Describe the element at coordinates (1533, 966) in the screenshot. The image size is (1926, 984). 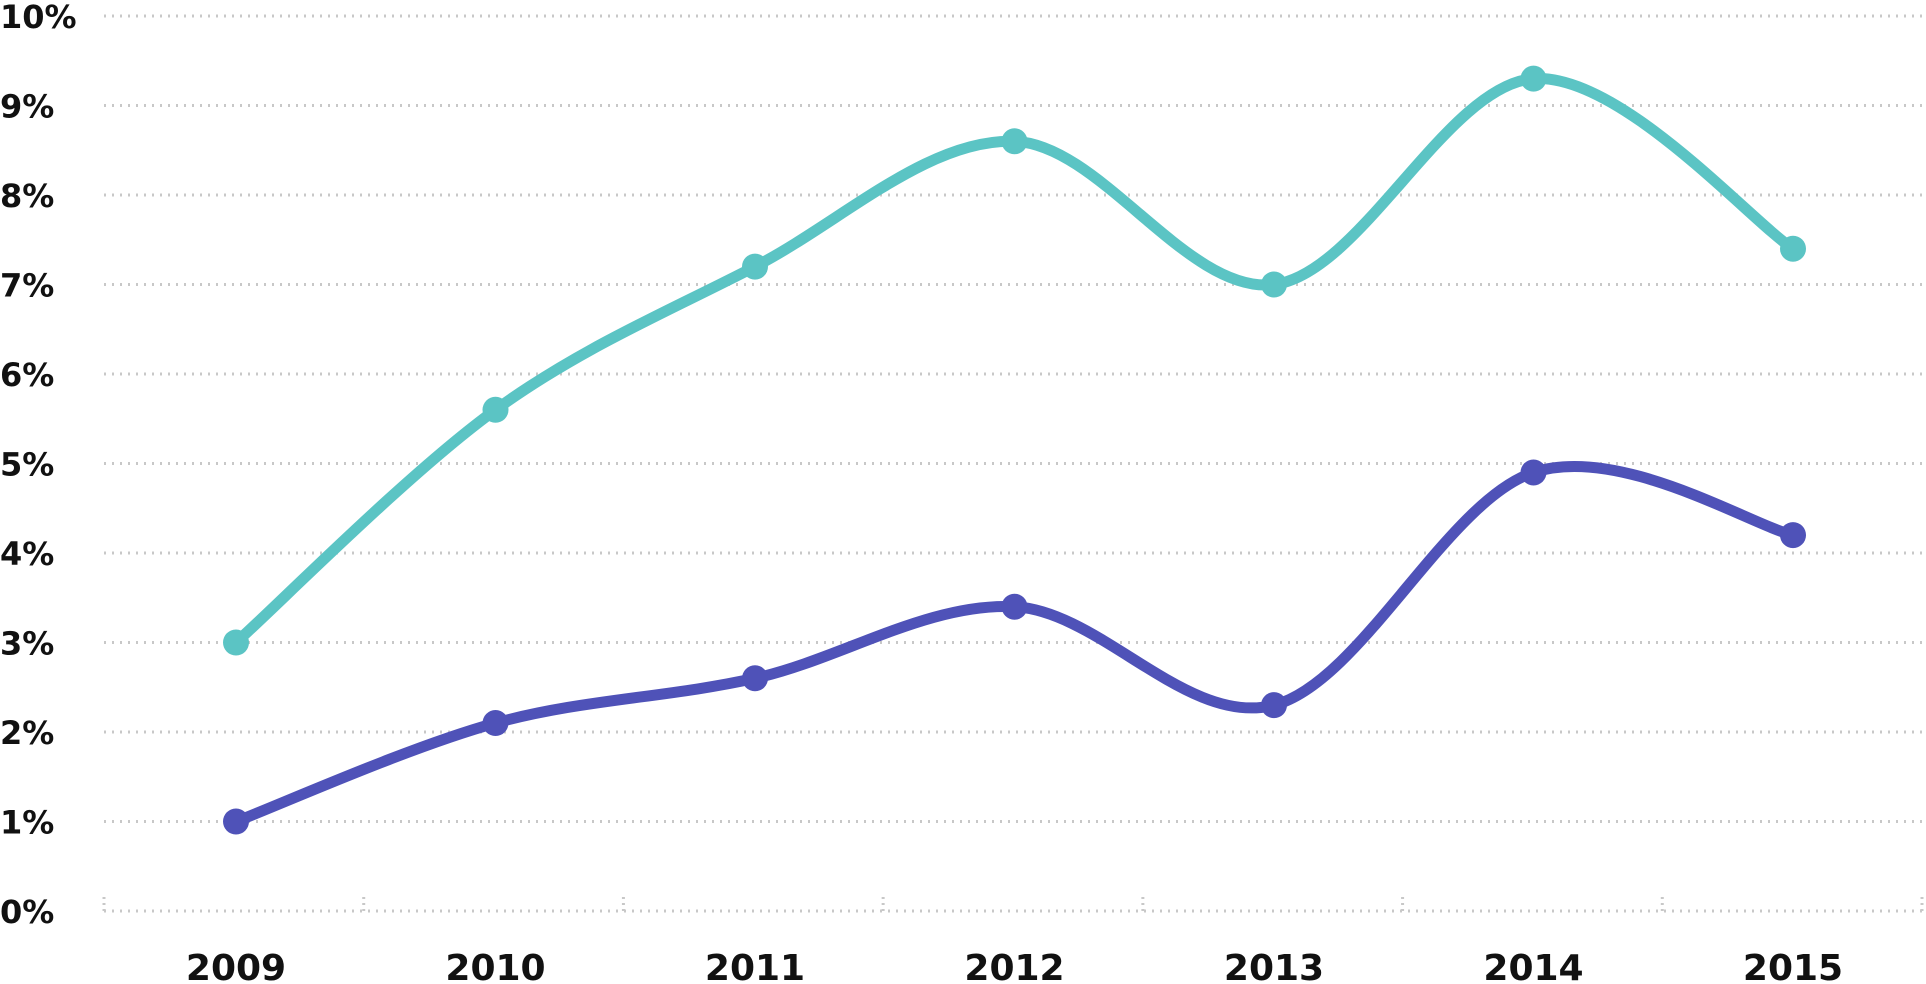
I see `x-tick-label: 2014` at that location.